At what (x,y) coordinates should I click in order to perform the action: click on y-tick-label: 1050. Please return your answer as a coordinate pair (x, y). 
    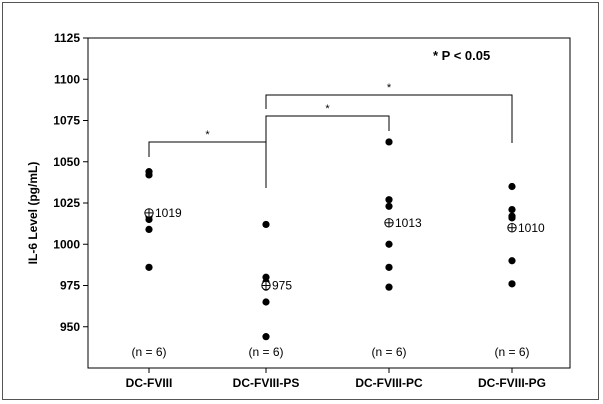
    Looking at the image, I should click on (66, 162).